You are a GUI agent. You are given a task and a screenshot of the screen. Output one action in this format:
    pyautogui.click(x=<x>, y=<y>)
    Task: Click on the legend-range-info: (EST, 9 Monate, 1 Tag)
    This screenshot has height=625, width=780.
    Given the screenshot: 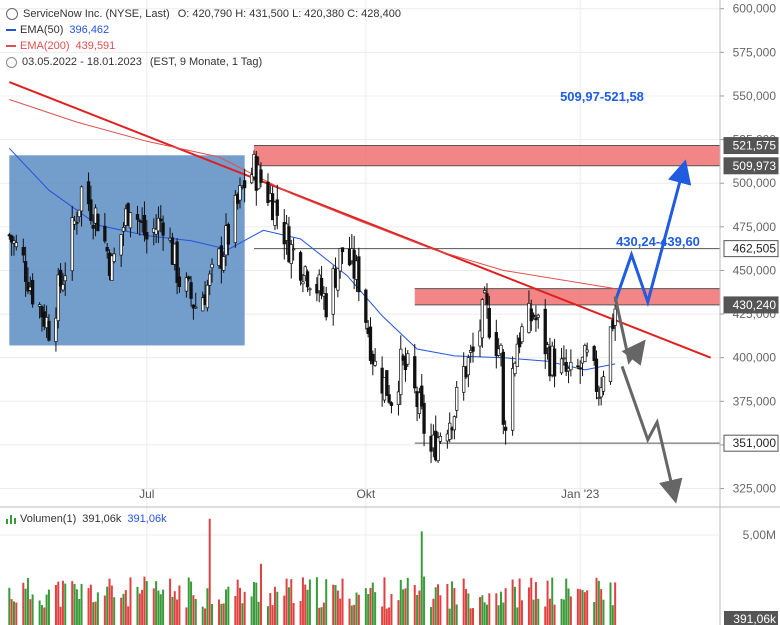 What is the action you would take?
    pyautogui.click(x=206, y=62)
    